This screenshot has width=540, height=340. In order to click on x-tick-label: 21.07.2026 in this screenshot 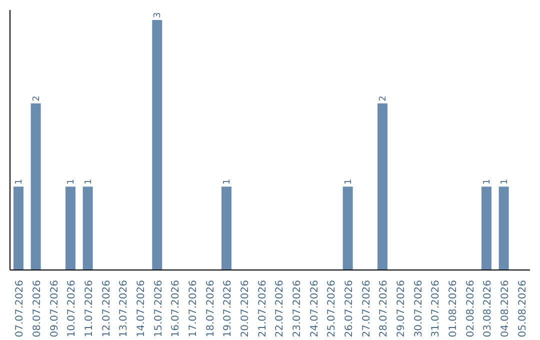, I will do `click(262, 309)`.